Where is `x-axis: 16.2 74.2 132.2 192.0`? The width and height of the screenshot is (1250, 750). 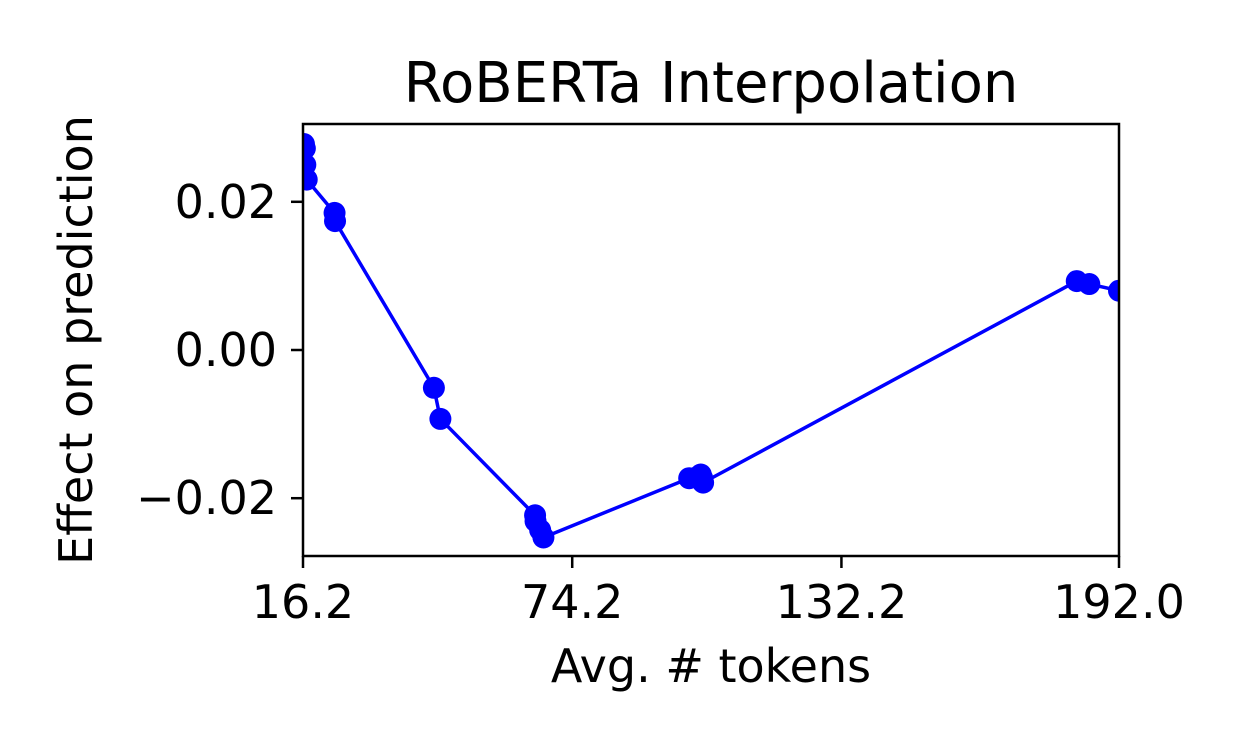
x-axis: 16.2 74.2 132.2 192.0 is located at coordinates (718, 592).